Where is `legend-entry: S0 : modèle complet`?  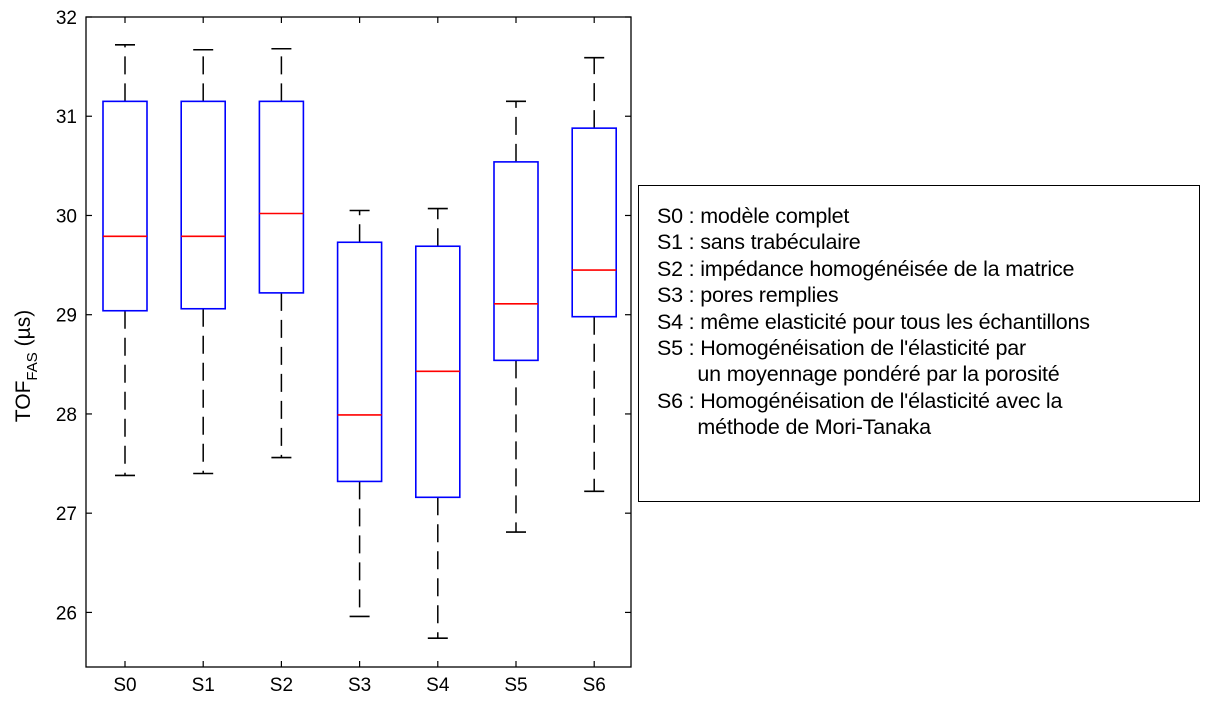 legend-entry: S0 : modèle complet is located at coordinates (753, 216).